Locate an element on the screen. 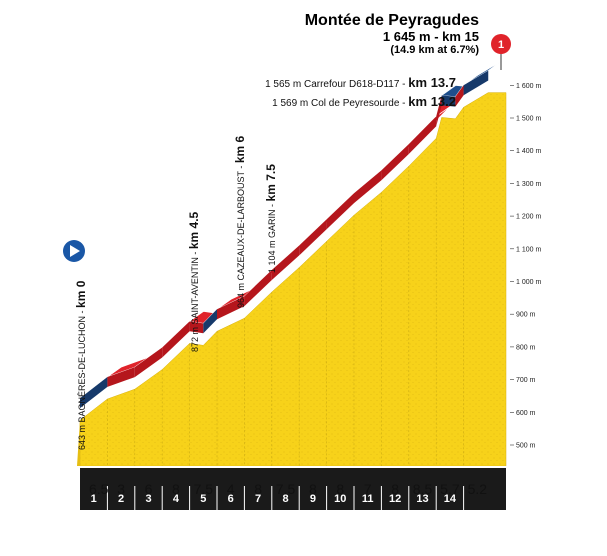  km-label: 1 is located at coordinates (94, 499).